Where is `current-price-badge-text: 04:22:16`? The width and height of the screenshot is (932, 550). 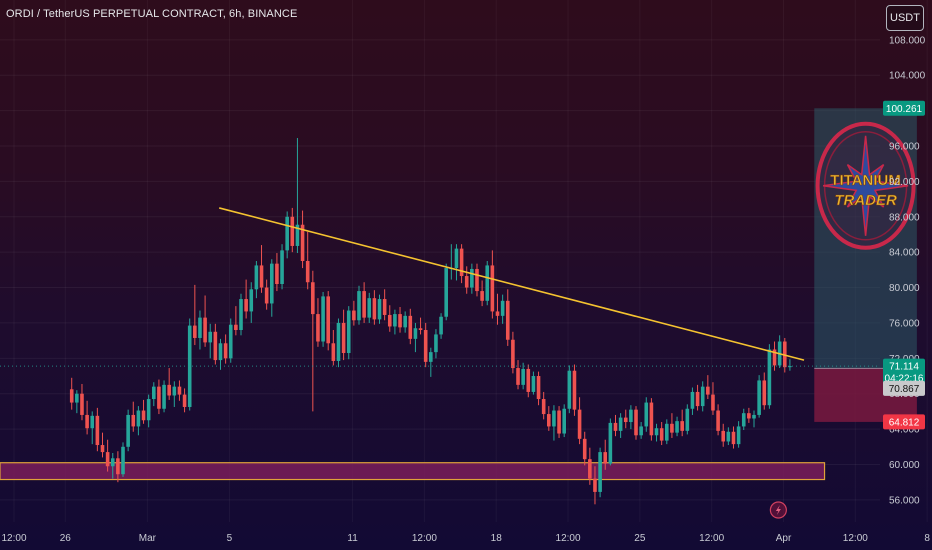
current-price-badge-text: 04:22:16 is located at coordinates (904, 379).